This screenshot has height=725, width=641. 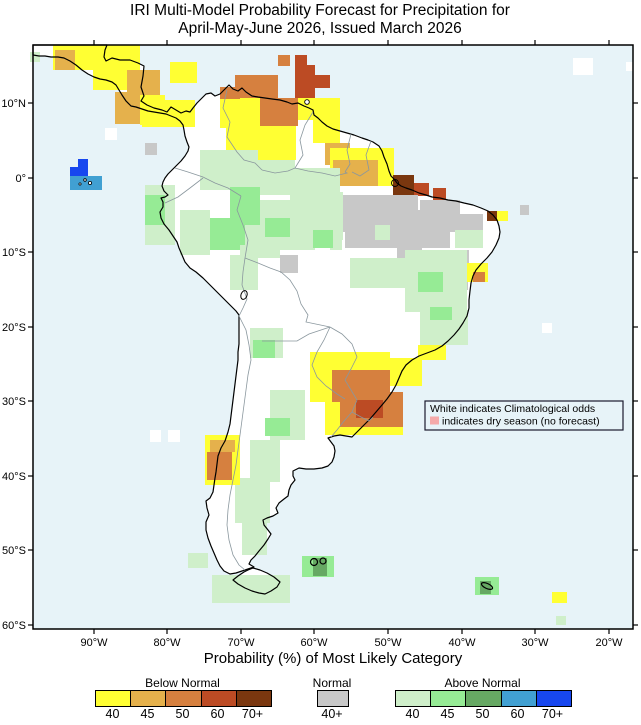 What do you see at coordinates (244, 295) in the screenshot?
I see `lake-titicaca` at bounding box center [244, 295].